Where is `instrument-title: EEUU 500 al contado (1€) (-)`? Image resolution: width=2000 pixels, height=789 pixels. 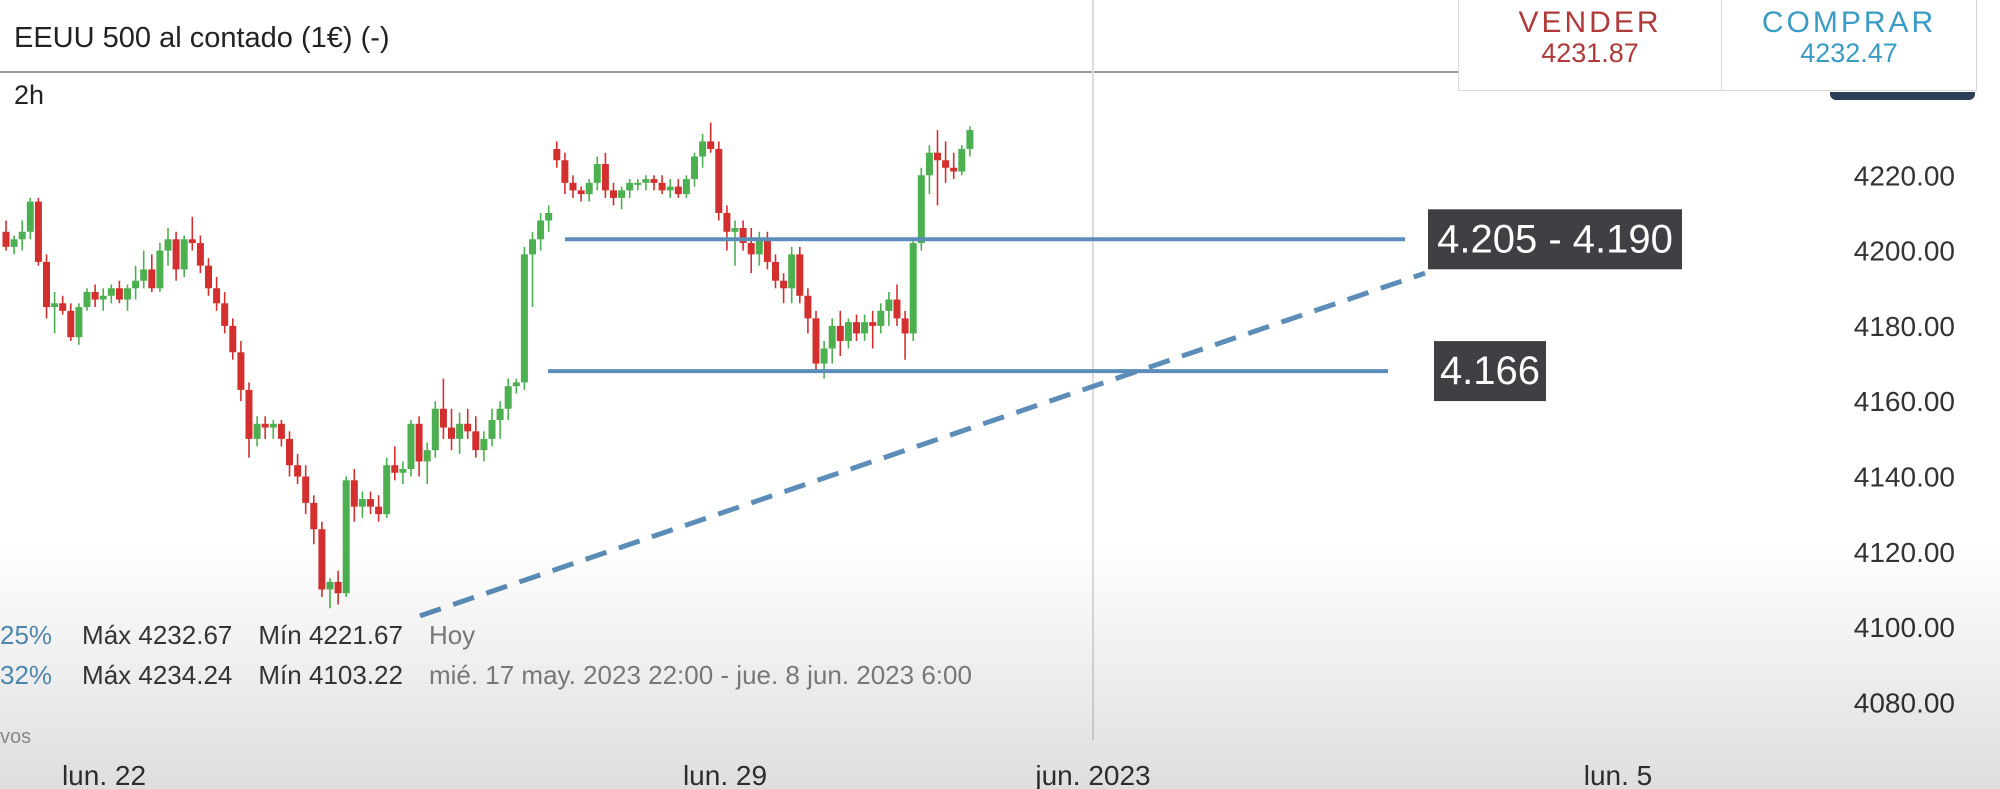
instrument-title: EEUU 500 al contado (1€) (-) is located at coordinates (202, 38).